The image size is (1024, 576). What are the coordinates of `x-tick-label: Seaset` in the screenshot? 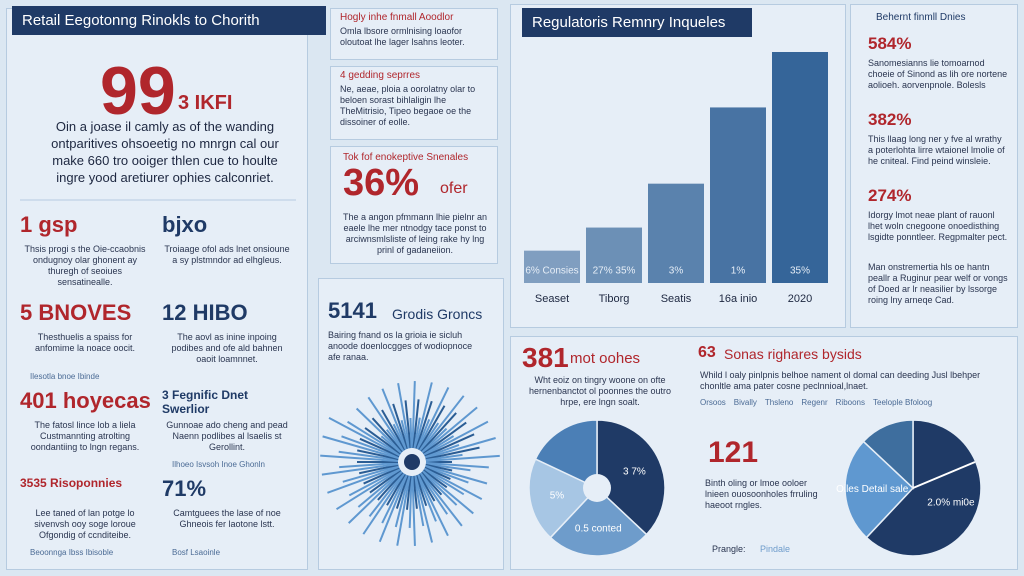 It's located at (552, 299).